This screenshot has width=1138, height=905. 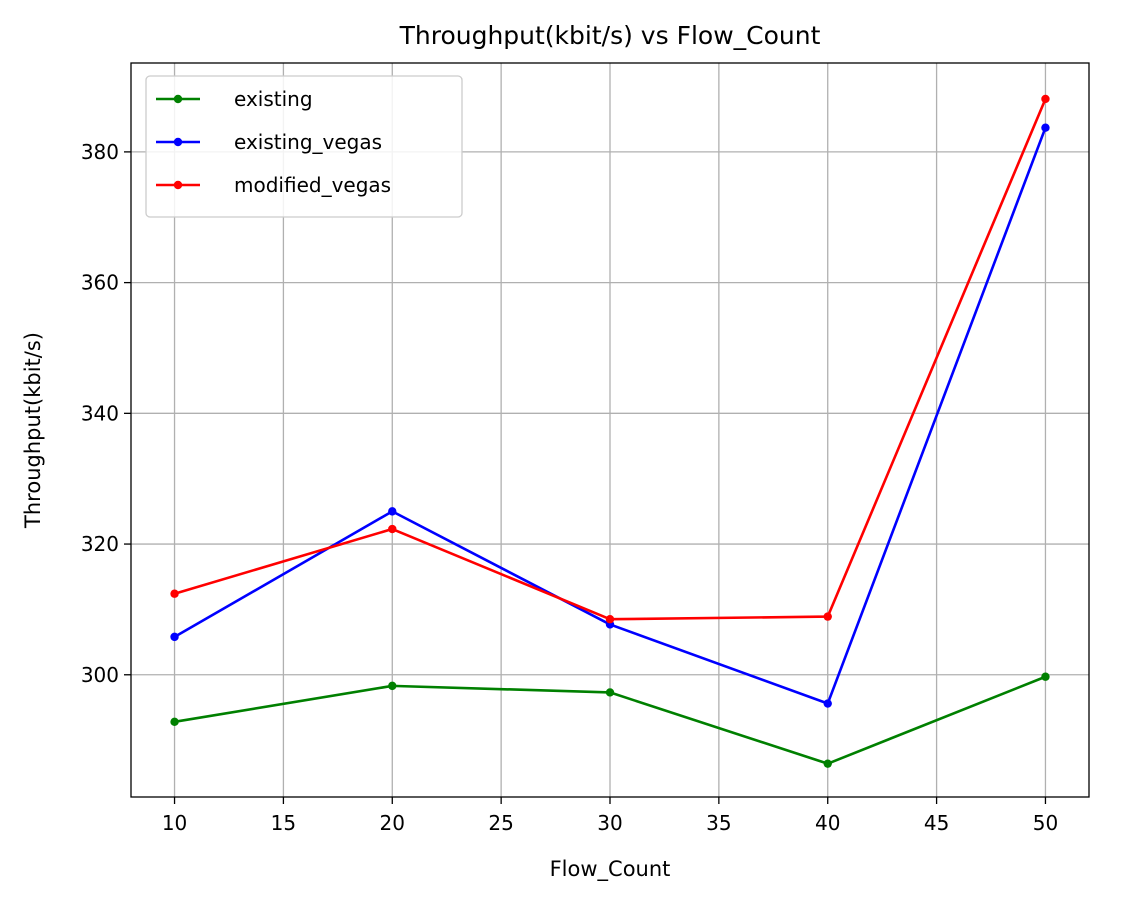 What do you see at coordinates (610, 869) in the screenshot?
I see `x-axis-label: Flow_Count` at bounding box center [610, 869].